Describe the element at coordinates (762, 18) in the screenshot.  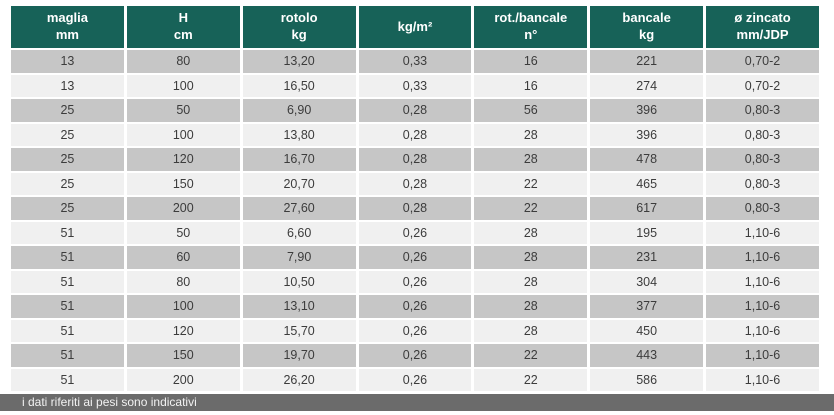
I see `header-line1: ø zincato` at that location.